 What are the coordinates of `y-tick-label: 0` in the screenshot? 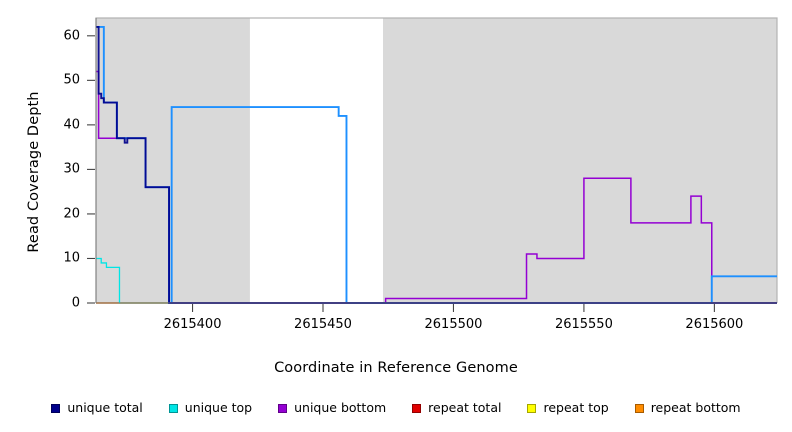 It's located at (75, 303).